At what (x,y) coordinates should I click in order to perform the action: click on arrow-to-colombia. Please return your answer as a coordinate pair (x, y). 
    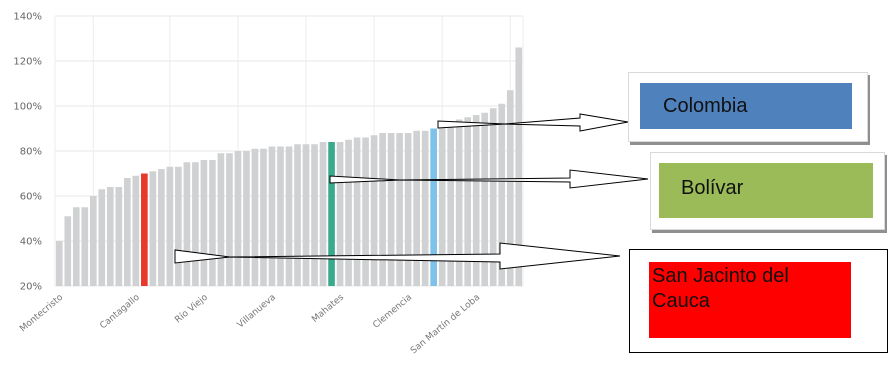
    Looking at the image, I should click on (533, 122).